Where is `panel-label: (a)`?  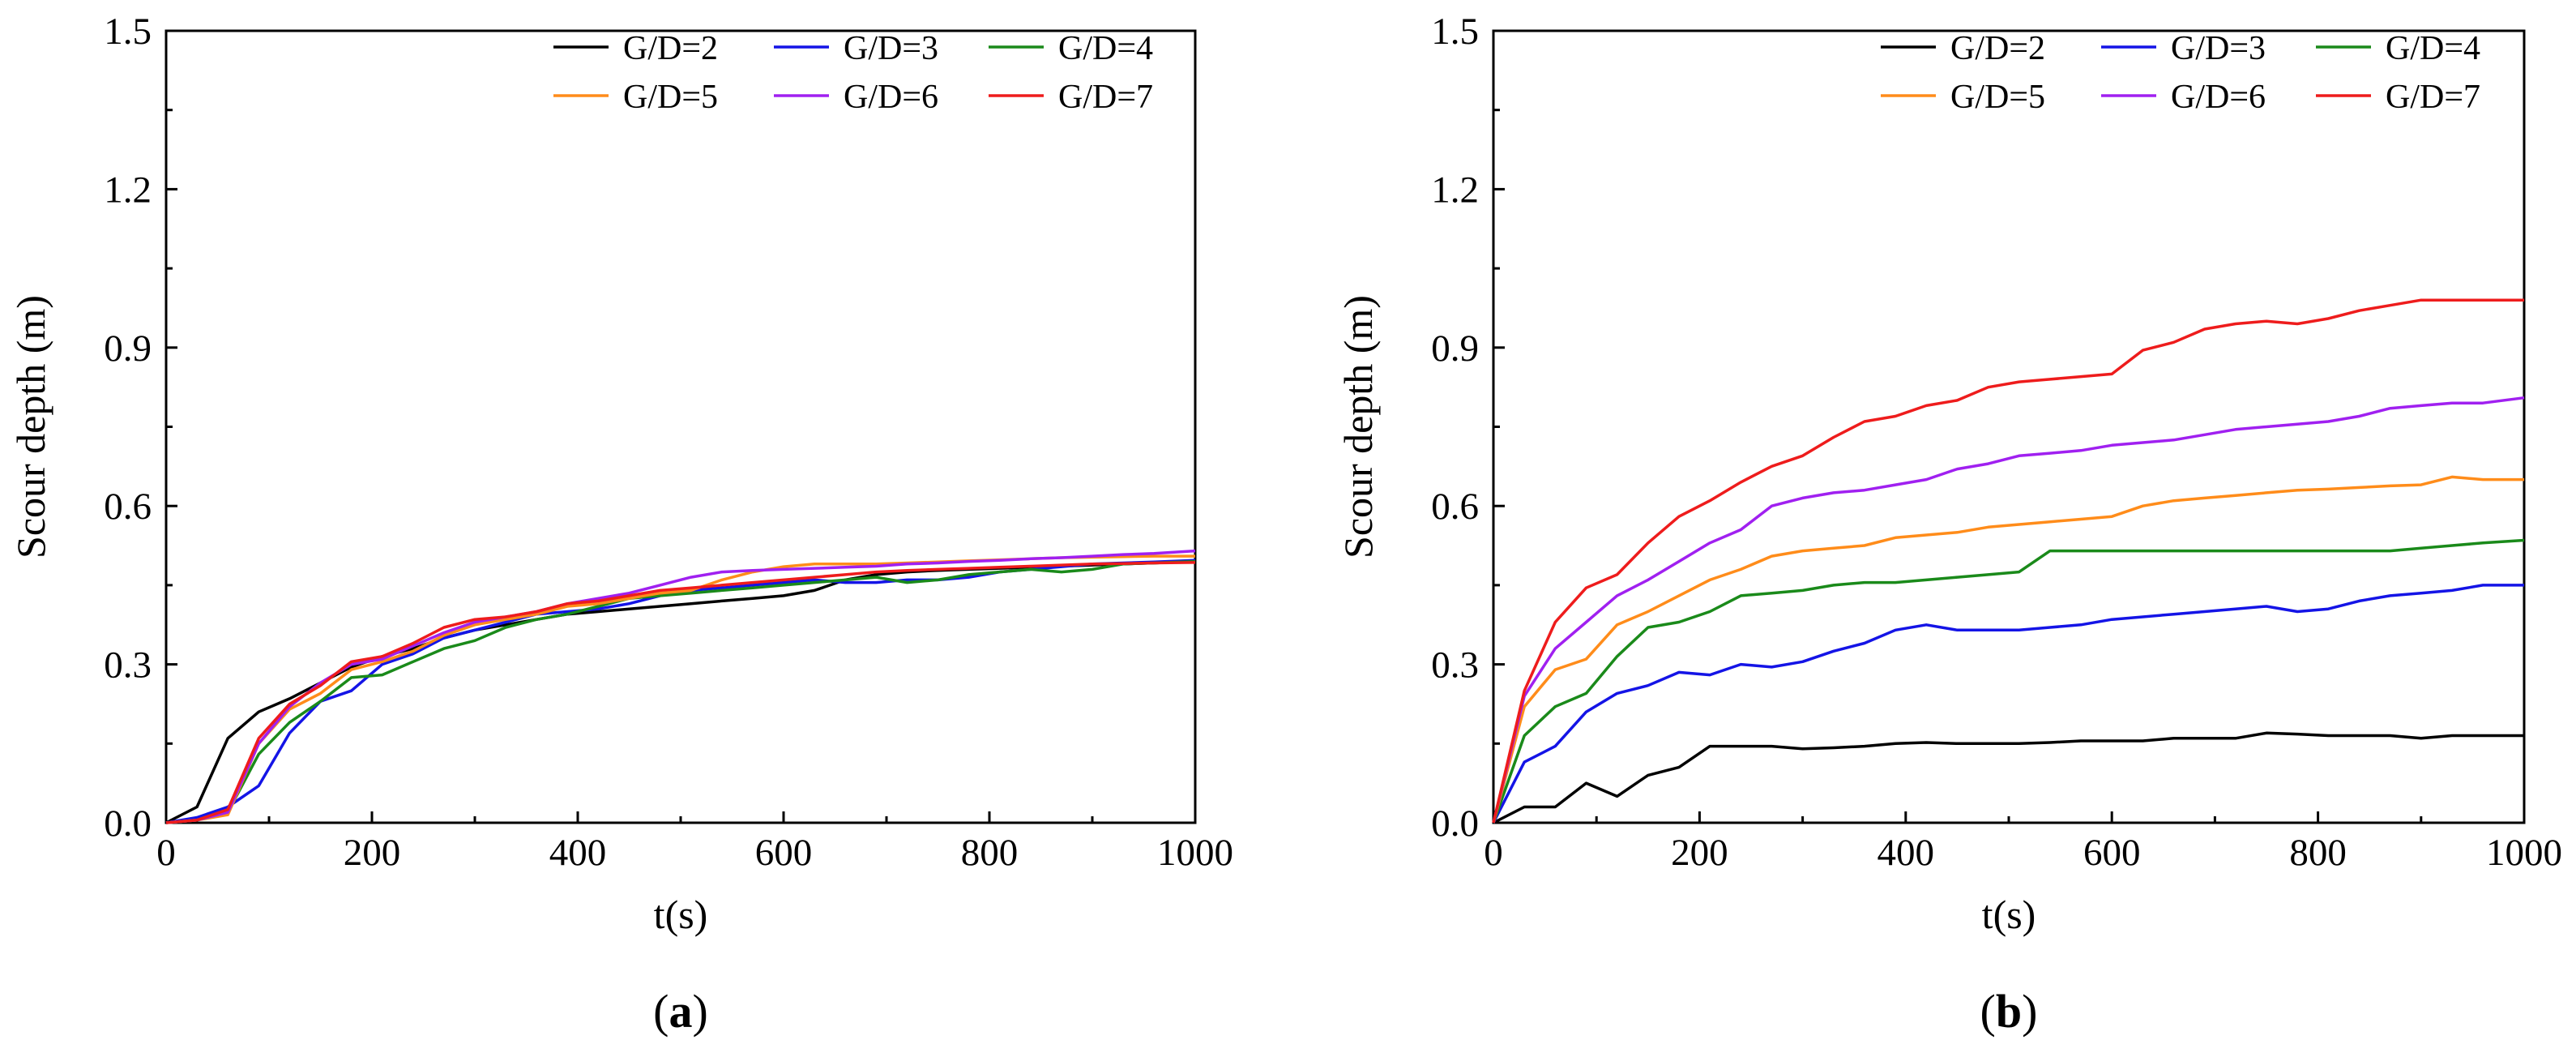 panel-label: (a) is located at coordinates (680, 1012).